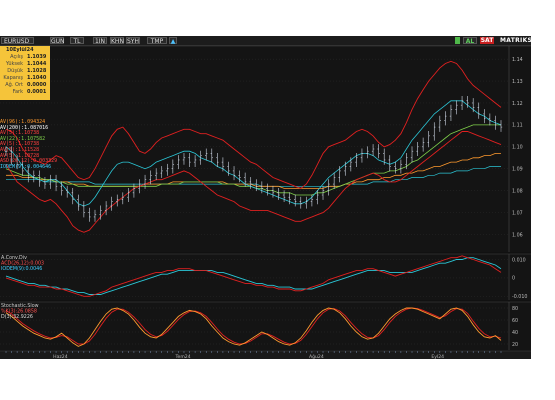  I want to click on info-label: Ağ. Ort, so click(14, 85).